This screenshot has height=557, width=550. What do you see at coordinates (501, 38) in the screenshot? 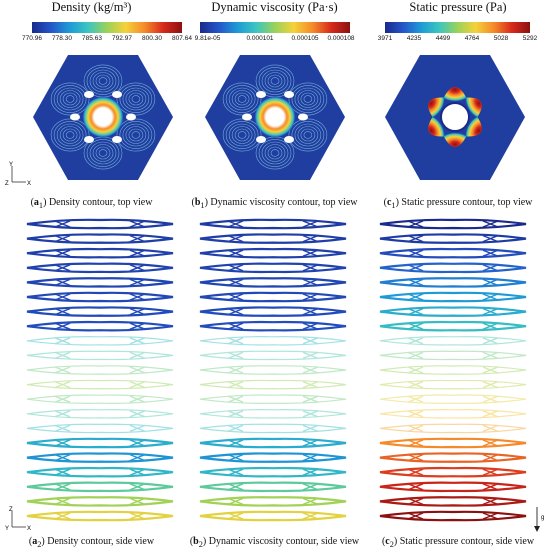
I see `tick-label: 5028` at bounding box center [501, 38].